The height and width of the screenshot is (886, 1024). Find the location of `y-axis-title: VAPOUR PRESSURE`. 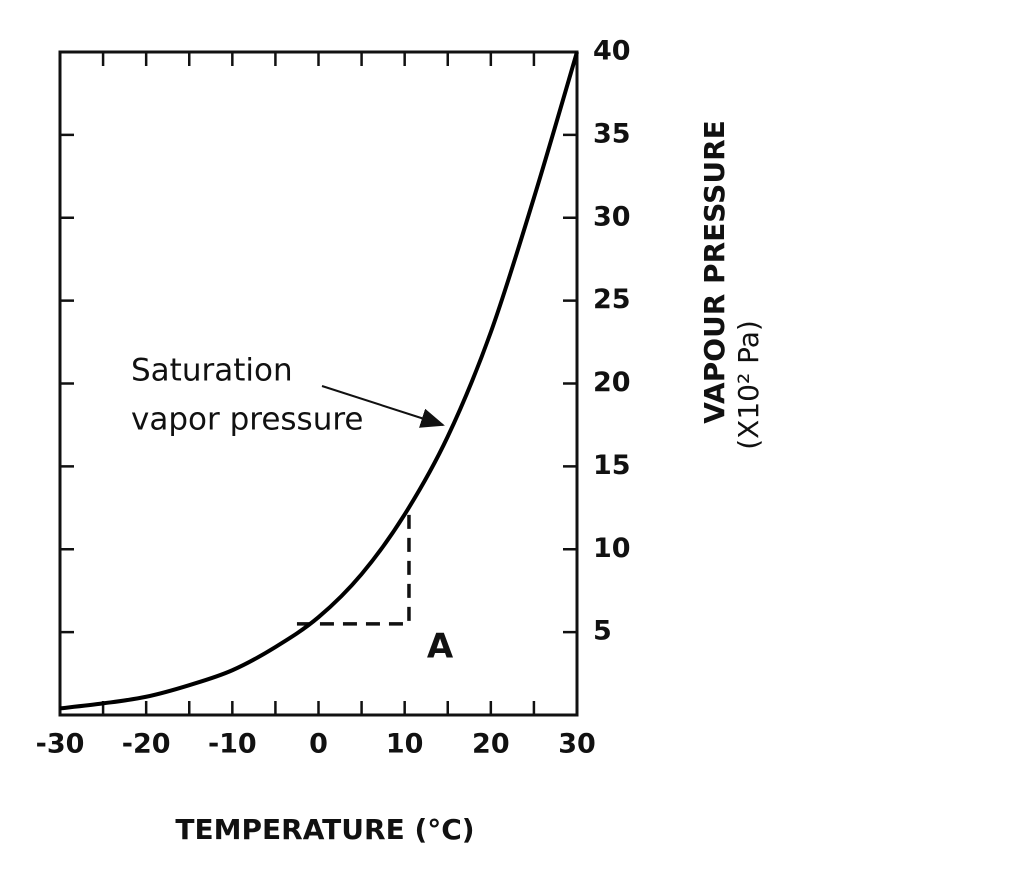

y-axis-title: VAPOUR PRESSURE is located at coordinates (714, 272).